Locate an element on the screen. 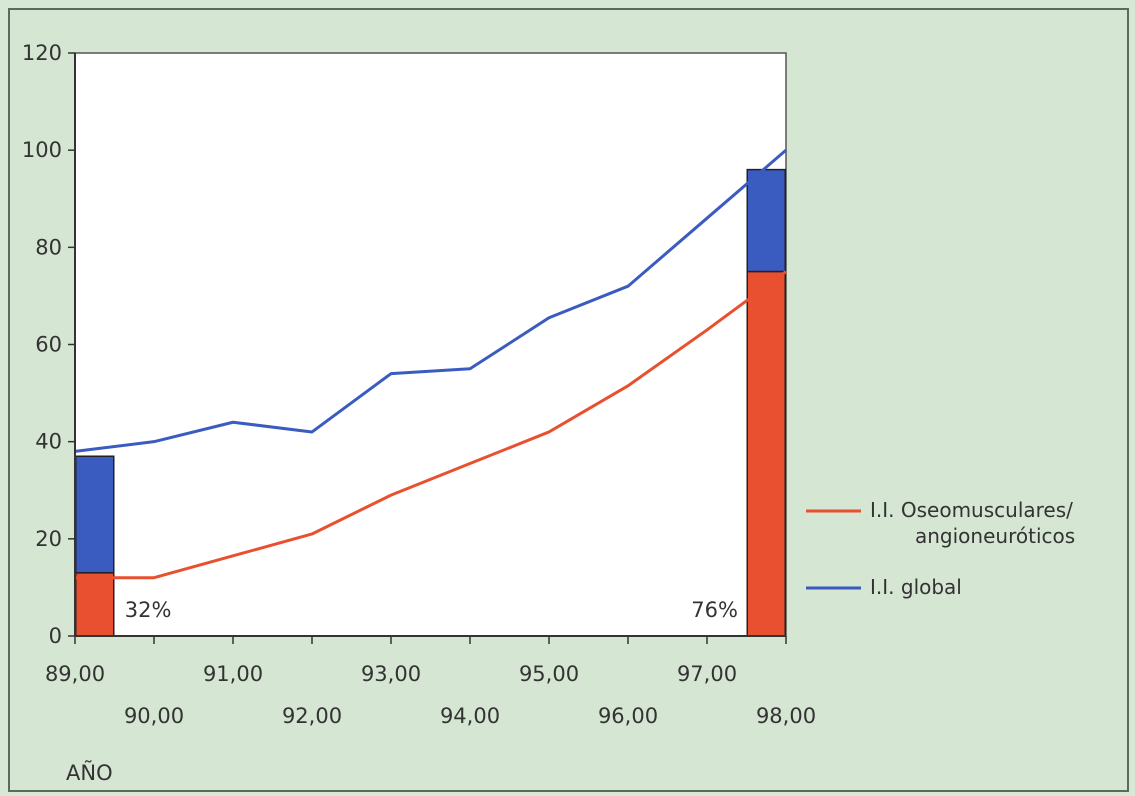 The image size is (1135, 796). x-tick-label-bottom-1: 92,00 is located at coordinates (312, 716).